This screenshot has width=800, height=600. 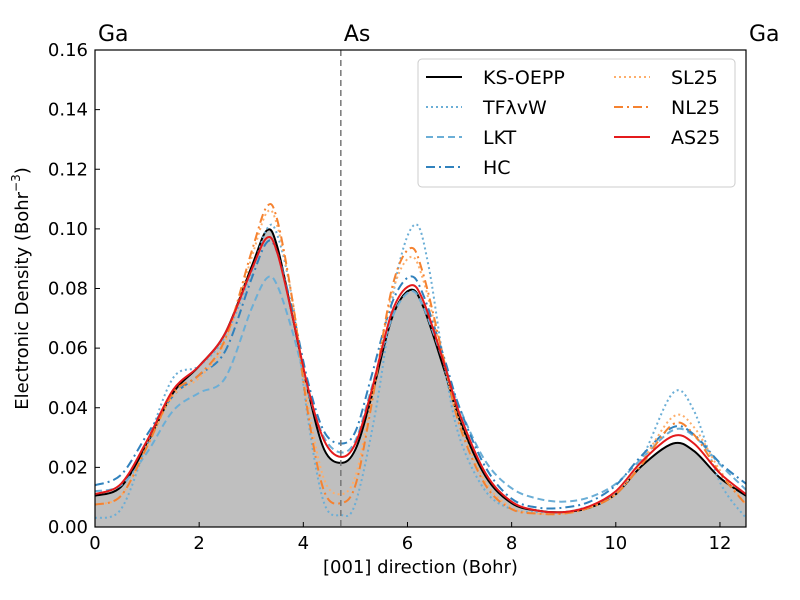 I want to click on legend: KS-OEPP TFλvW LKT HC SL25 NL25 AS25, so click(x=576, y=123).